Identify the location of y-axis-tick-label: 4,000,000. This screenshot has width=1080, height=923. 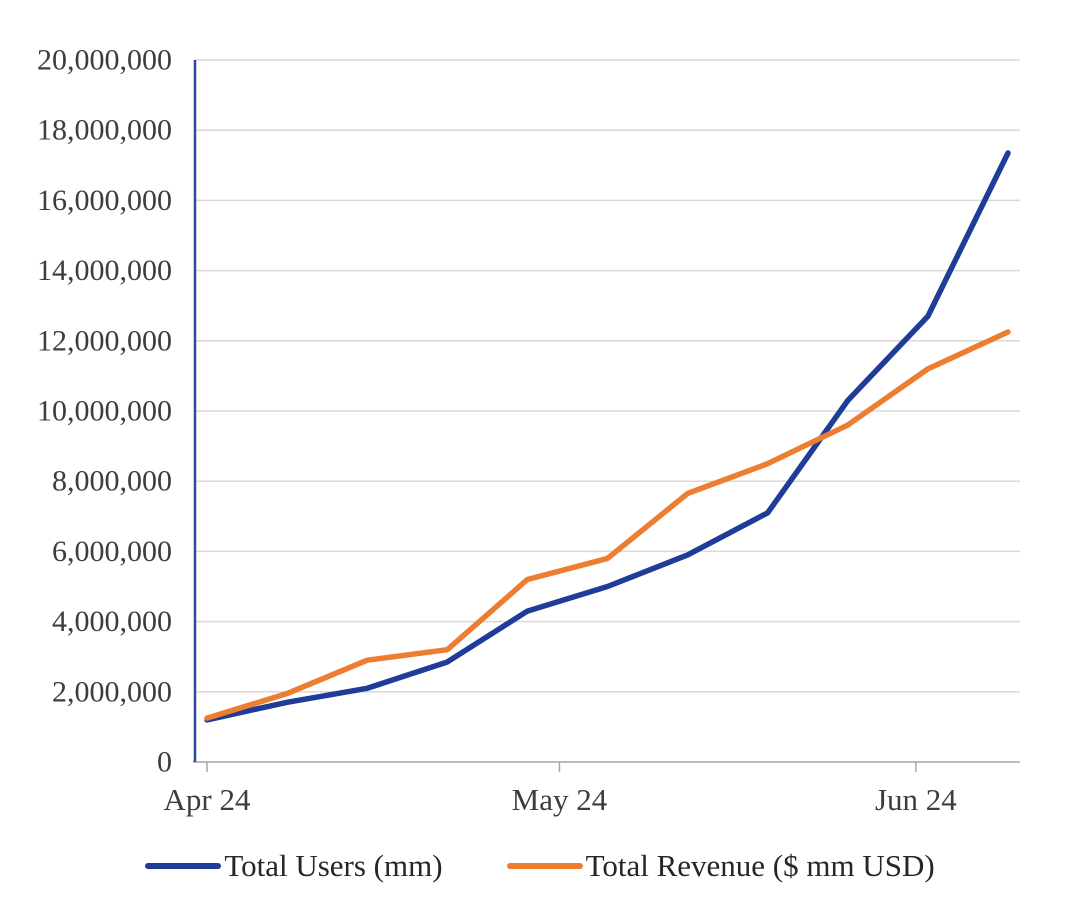
(112, 621).